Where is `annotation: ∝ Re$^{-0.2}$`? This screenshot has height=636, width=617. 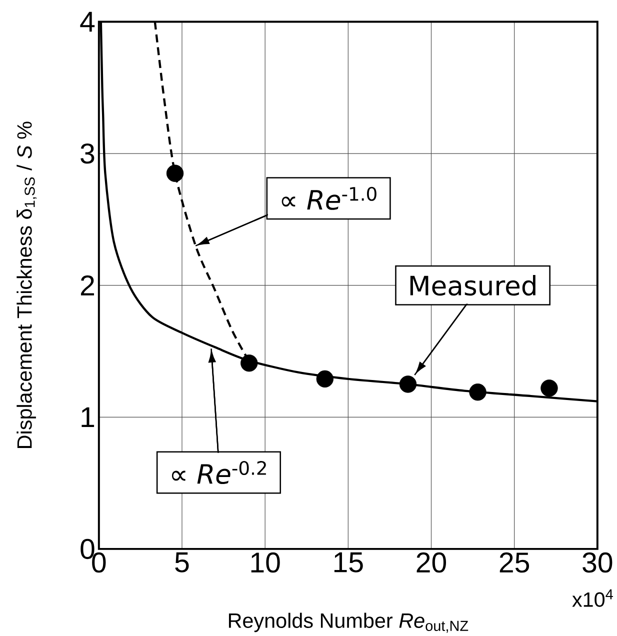 annotation: ∝ Re$^{-0.2}$ is located at coordinates (219, 472).